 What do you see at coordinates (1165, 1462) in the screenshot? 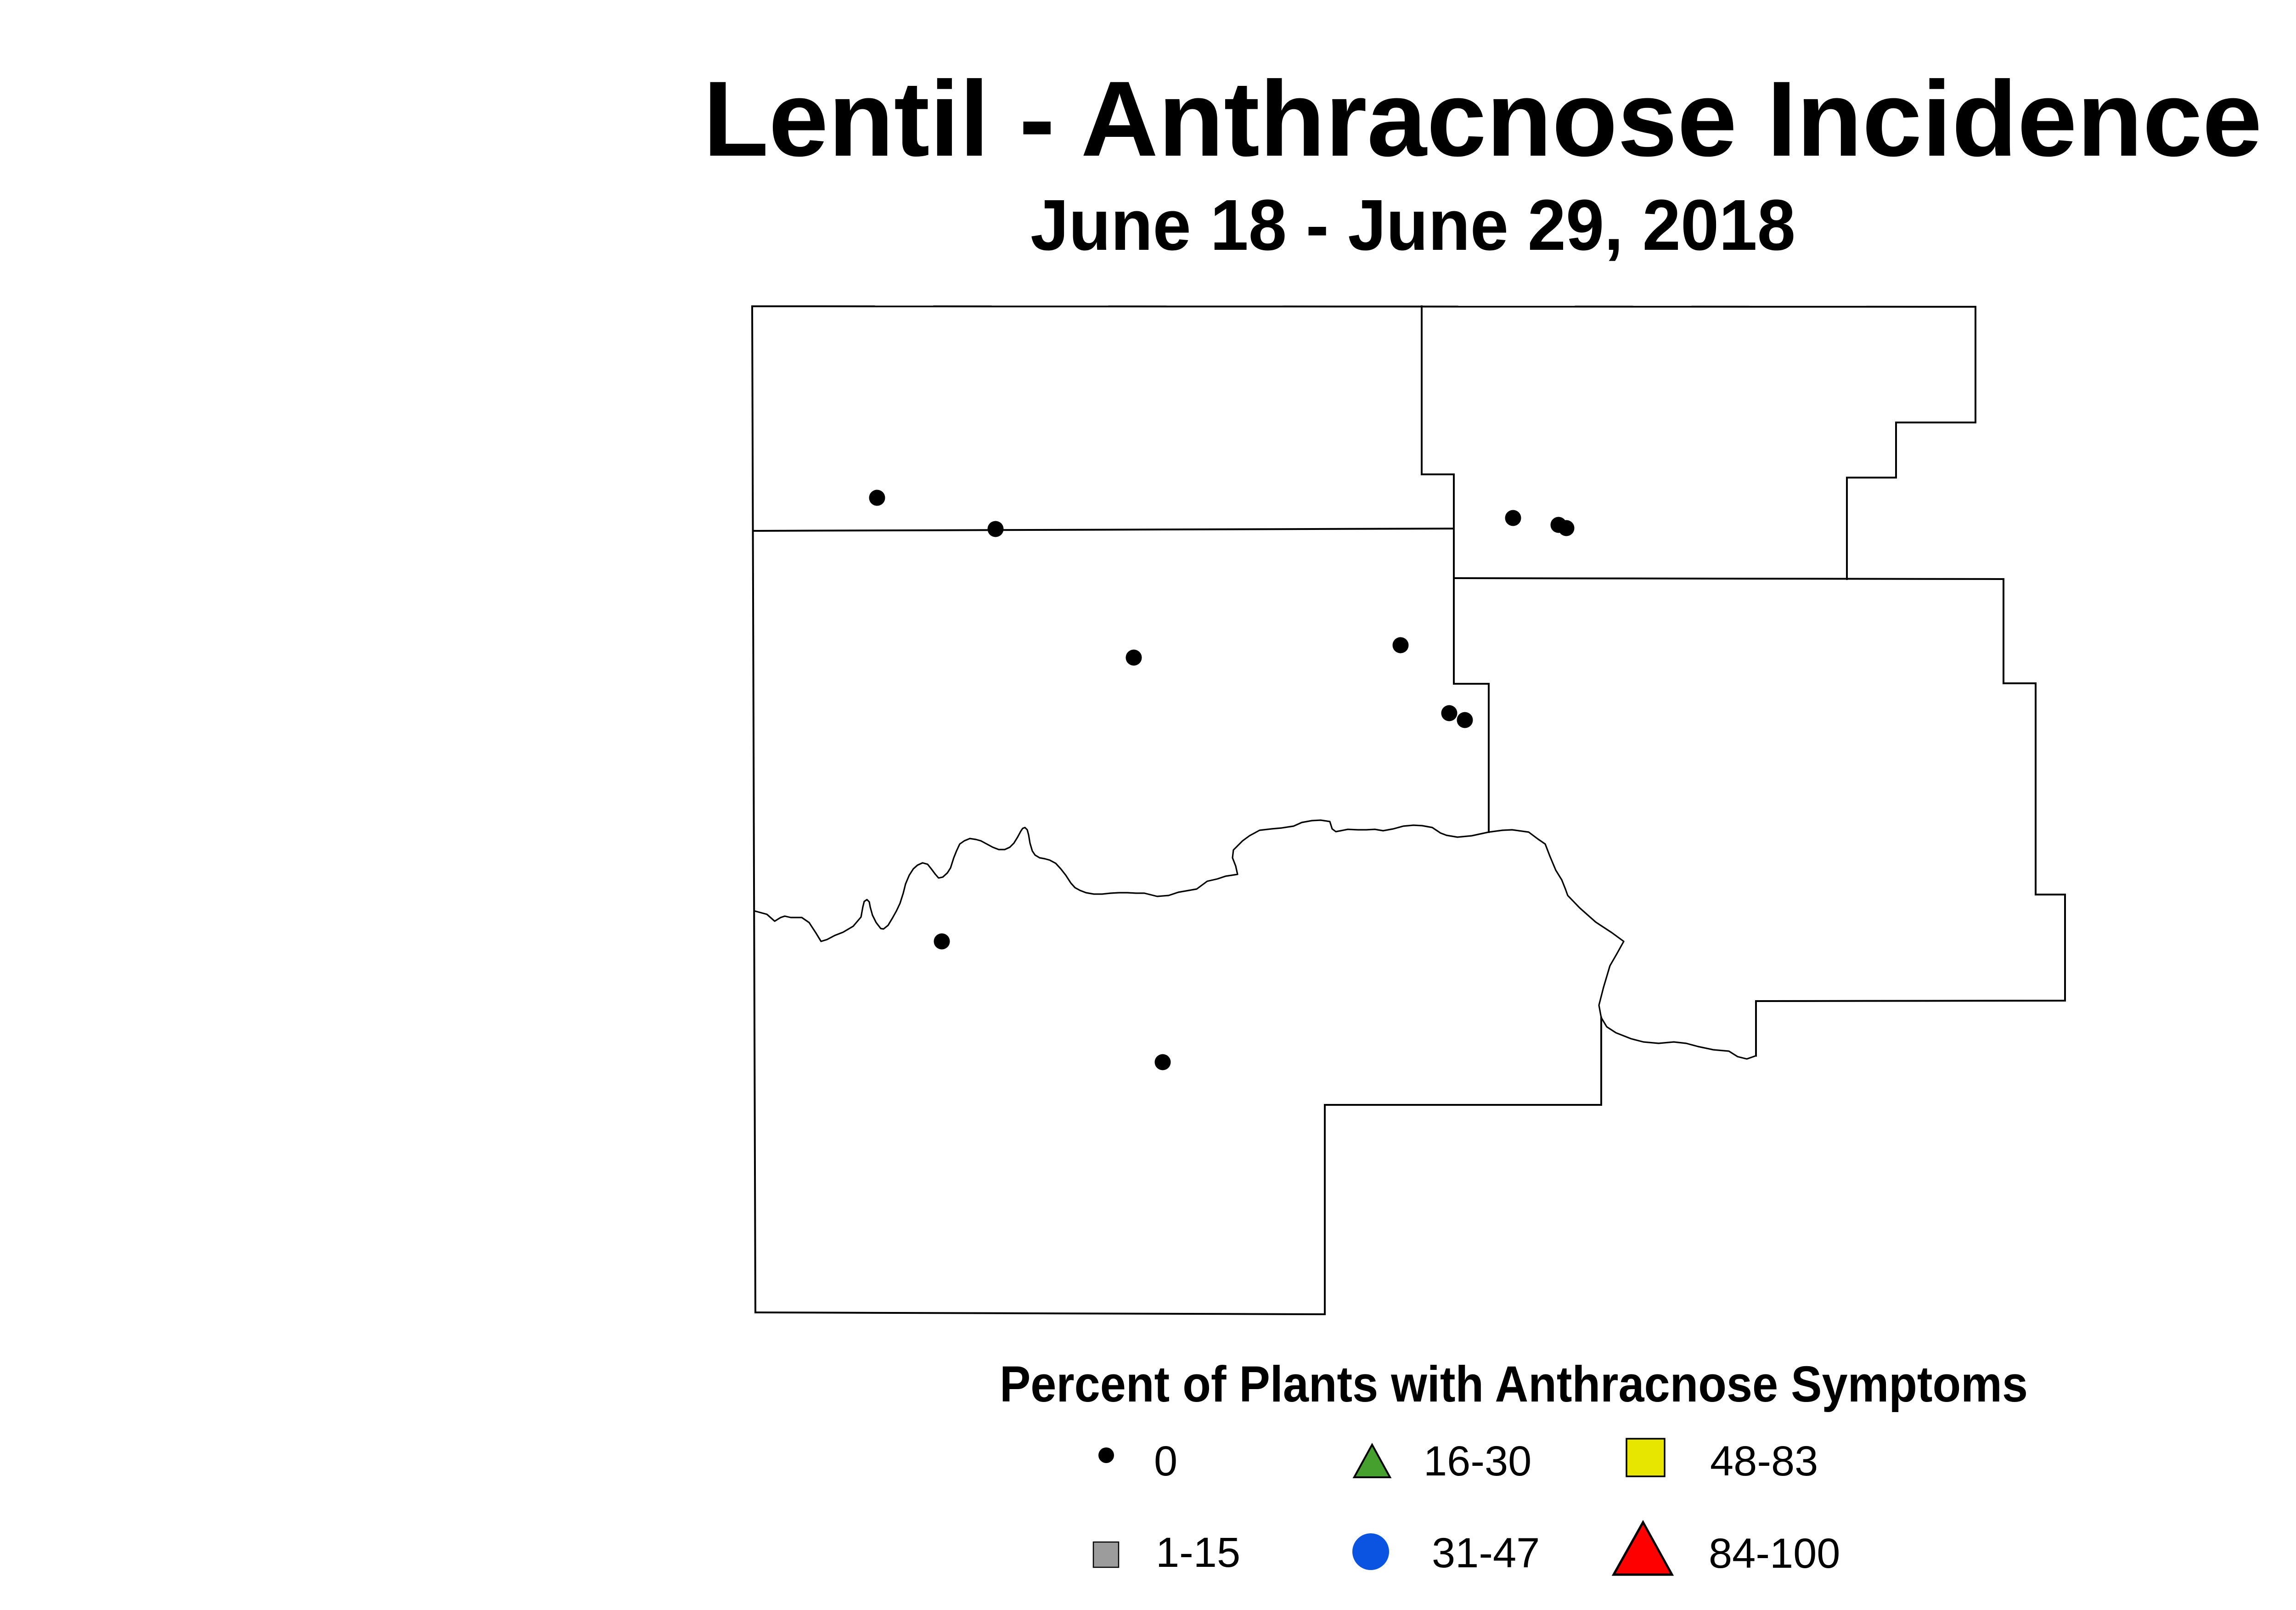
I see `svg-text: 0` at bounding box center [1165, 1462].